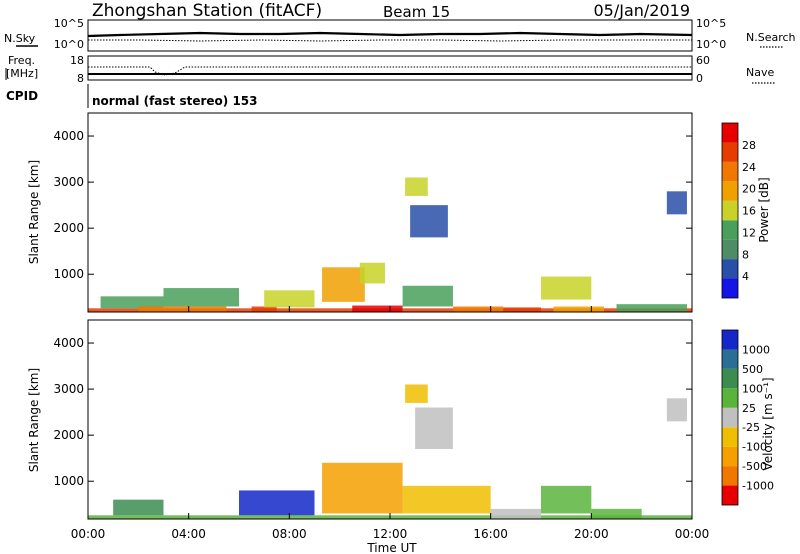 Image resolution: width=800 pixels, height=554 pixels. What do you see at coordinates (749, 167) in the screenshot?
I see `colorbar-tick-label: 24` at bounding box center [749, 167].